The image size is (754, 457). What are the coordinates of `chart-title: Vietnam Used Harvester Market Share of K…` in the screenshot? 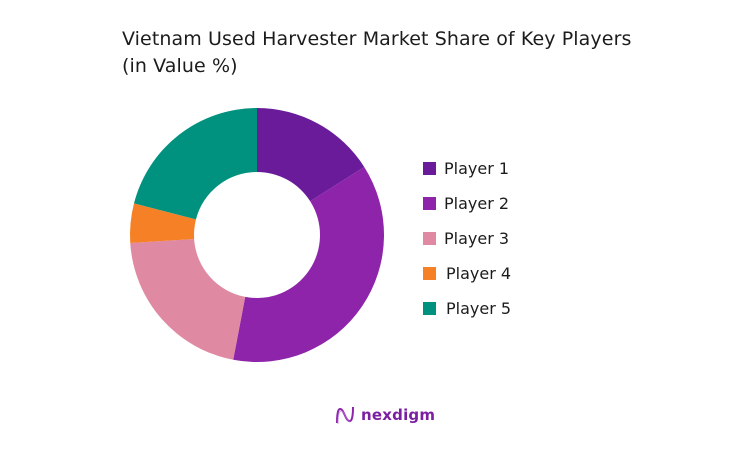 It's located at (376, 53).